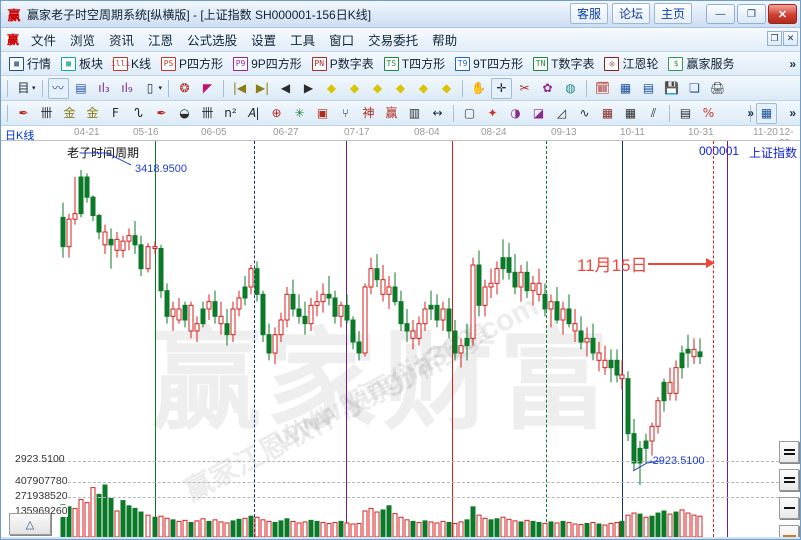 This screenshot has width=801, height=540. I want to click on measure-span-button: ↔, so click(437, 113).